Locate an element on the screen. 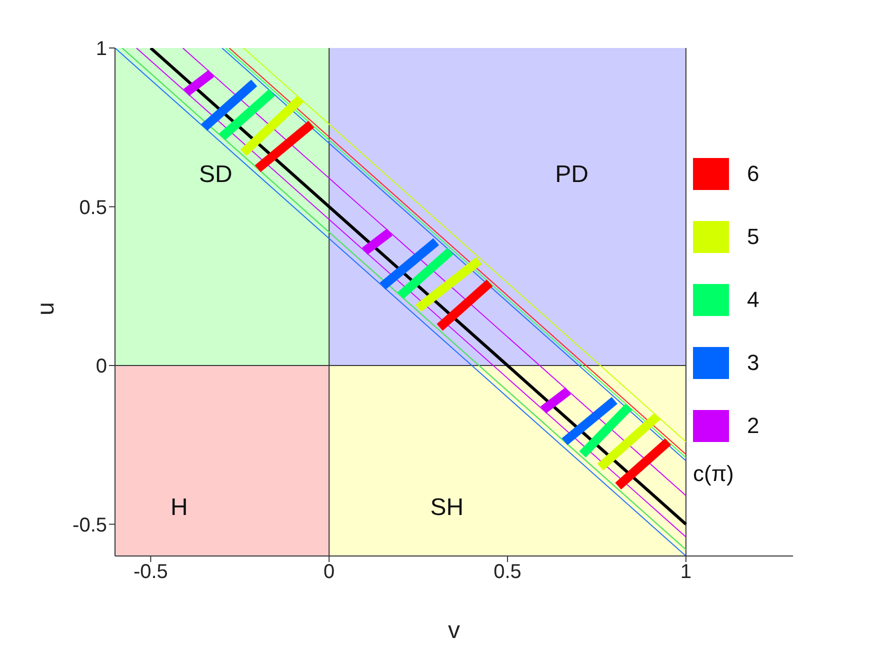 The height and width of the screenshot is (657, 875). legend-label: 5 is located at coordinates (753, 237).